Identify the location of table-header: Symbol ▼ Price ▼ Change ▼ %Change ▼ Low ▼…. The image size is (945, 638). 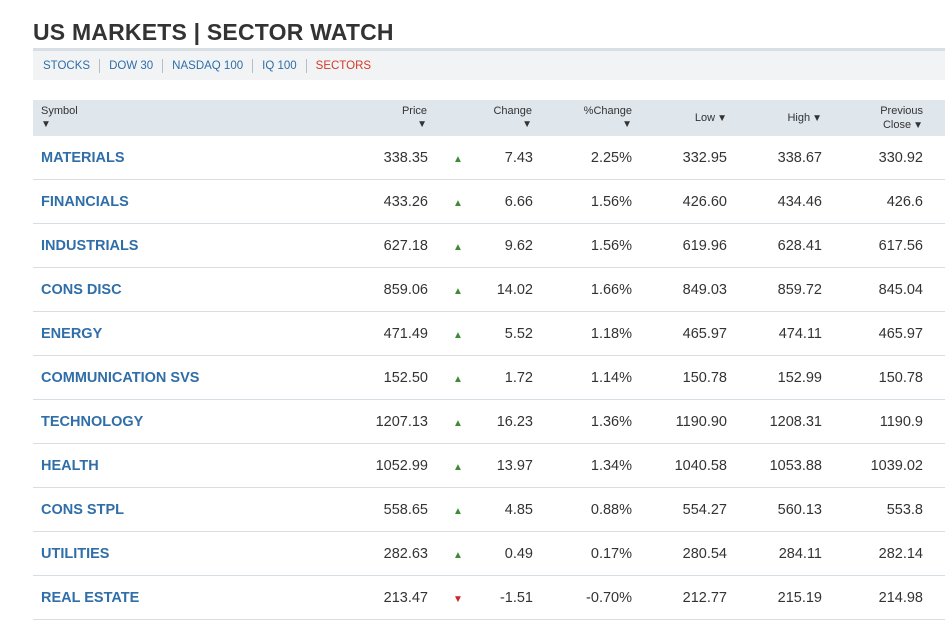
(489, 118).